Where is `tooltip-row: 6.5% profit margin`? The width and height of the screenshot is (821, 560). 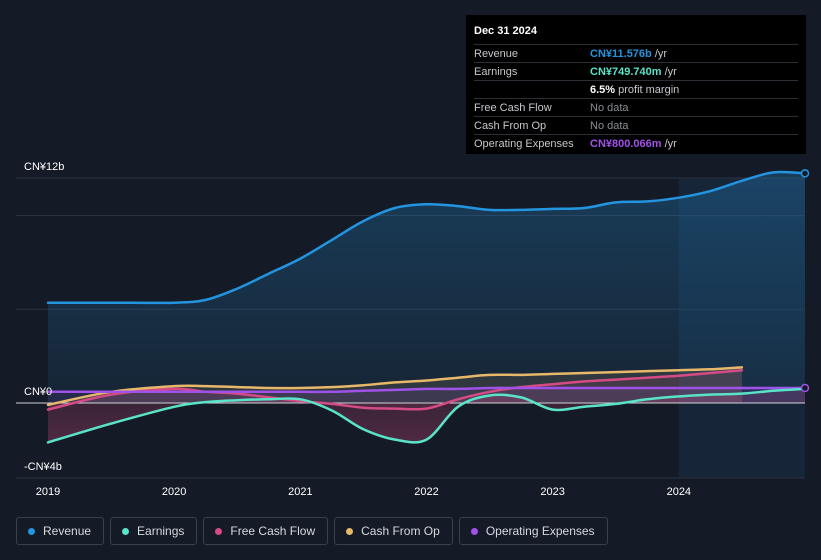
tooltip-row: 6.5% profit margin is located at coordinates (636, 89).